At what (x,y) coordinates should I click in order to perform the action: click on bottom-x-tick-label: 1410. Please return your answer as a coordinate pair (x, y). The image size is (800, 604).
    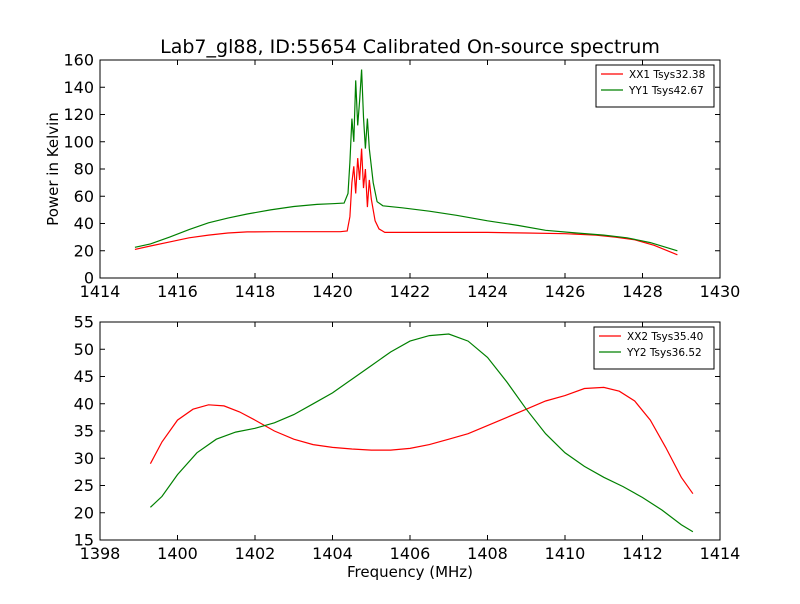
    Looking at the image, I should click on (565, 553).